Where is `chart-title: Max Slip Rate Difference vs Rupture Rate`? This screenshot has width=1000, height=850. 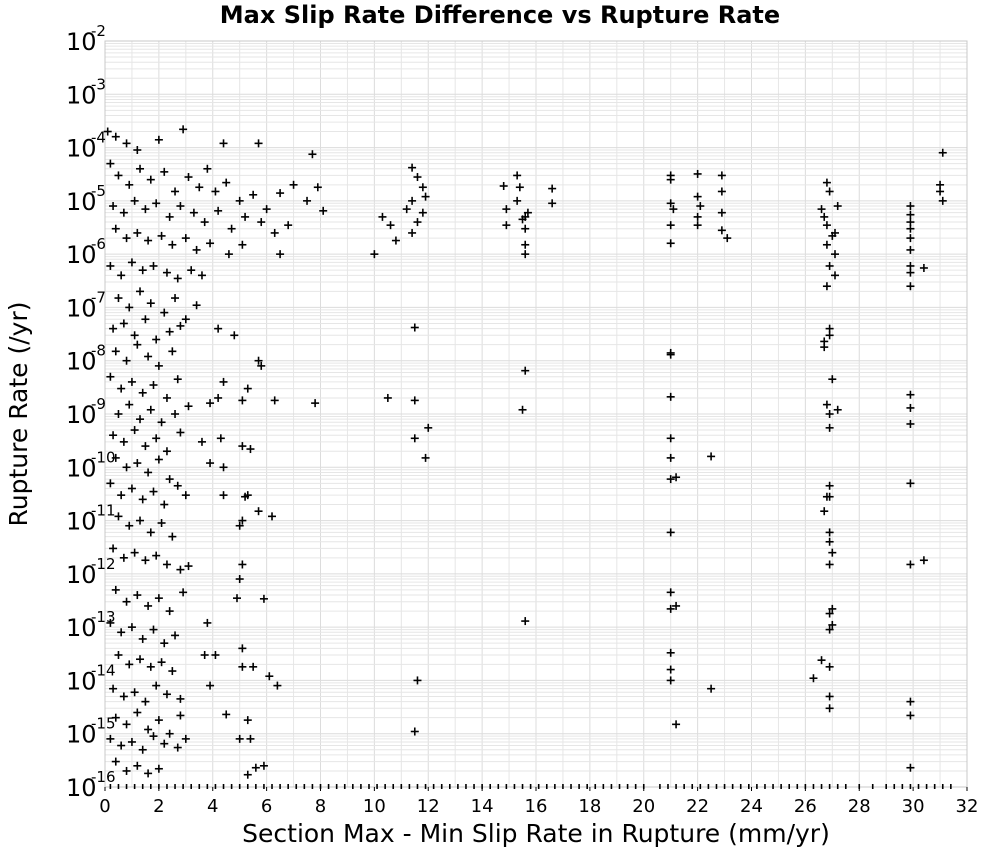 chart-title: Max Slip Rate Difference vs Rupture Rate is located at coordinates (500, 15).